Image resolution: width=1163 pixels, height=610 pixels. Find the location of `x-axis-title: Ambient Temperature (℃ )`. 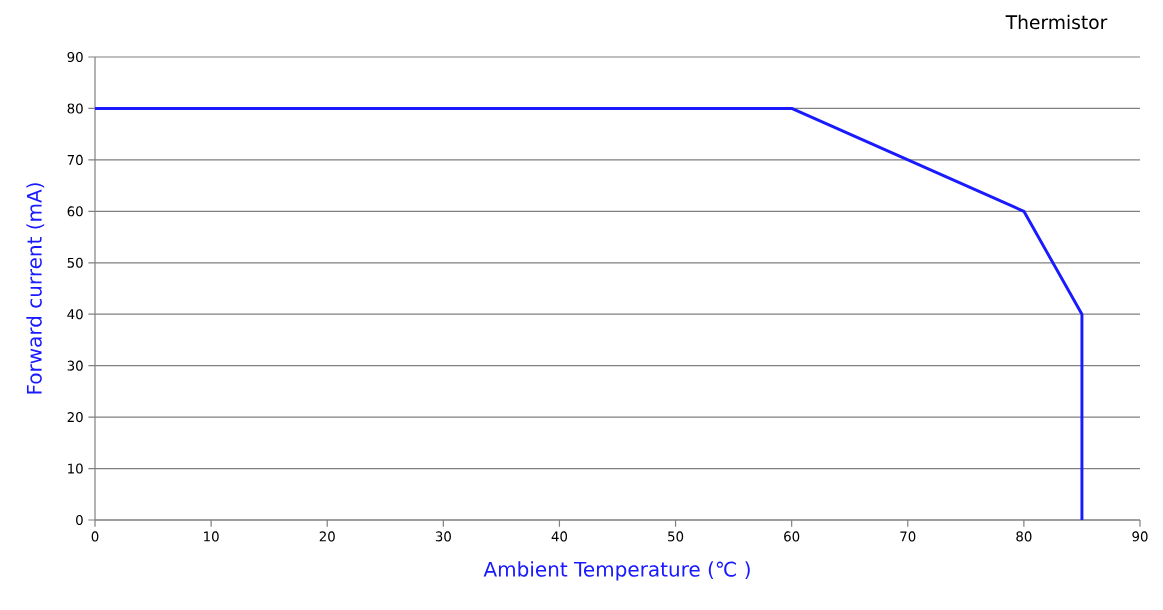

x-axis-title: Ambient Temperature (℃ ) is located at coordinates (616, 571).